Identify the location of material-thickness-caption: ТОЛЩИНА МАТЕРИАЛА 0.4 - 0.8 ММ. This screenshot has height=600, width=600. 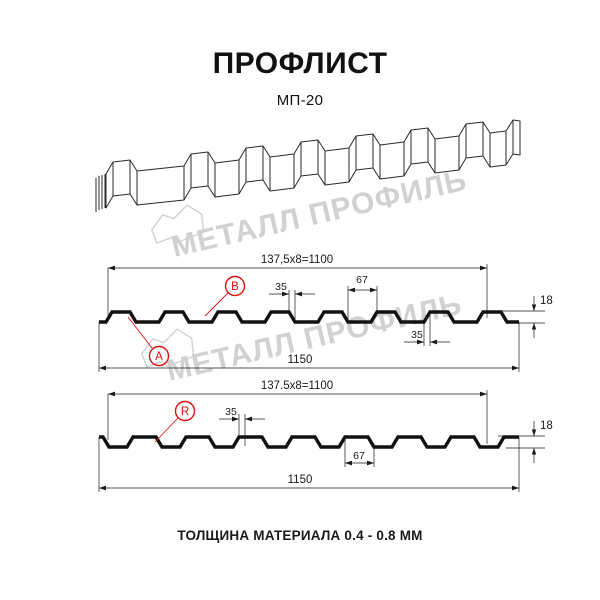
(300, 535).